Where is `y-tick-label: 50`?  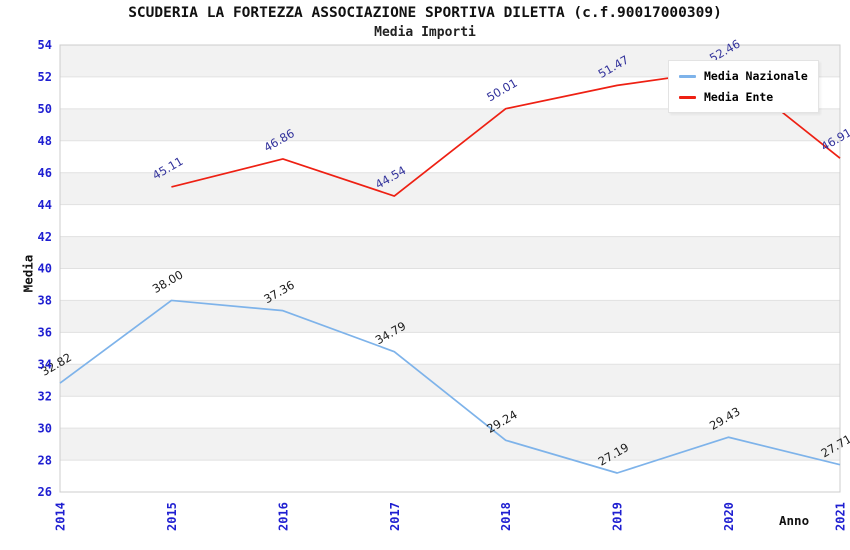 y-tick-label: 50 is located at coordinates (45, 109).